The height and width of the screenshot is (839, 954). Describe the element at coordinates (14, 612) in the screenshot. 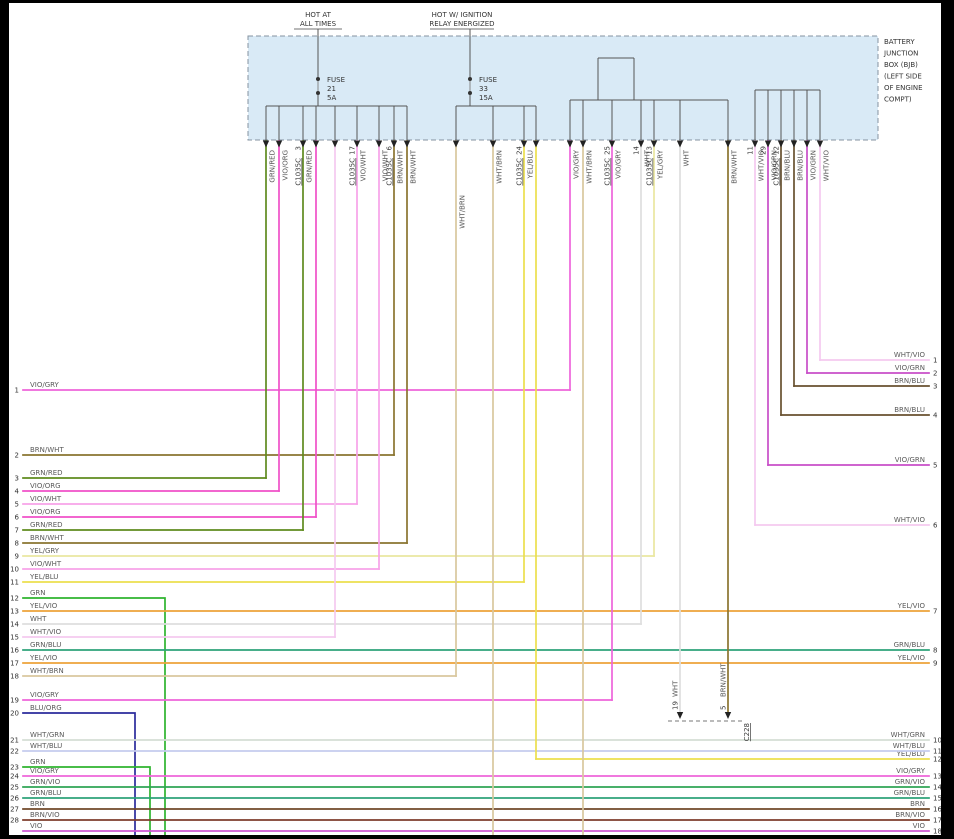

I see `left-wire-number: 13` at that location.